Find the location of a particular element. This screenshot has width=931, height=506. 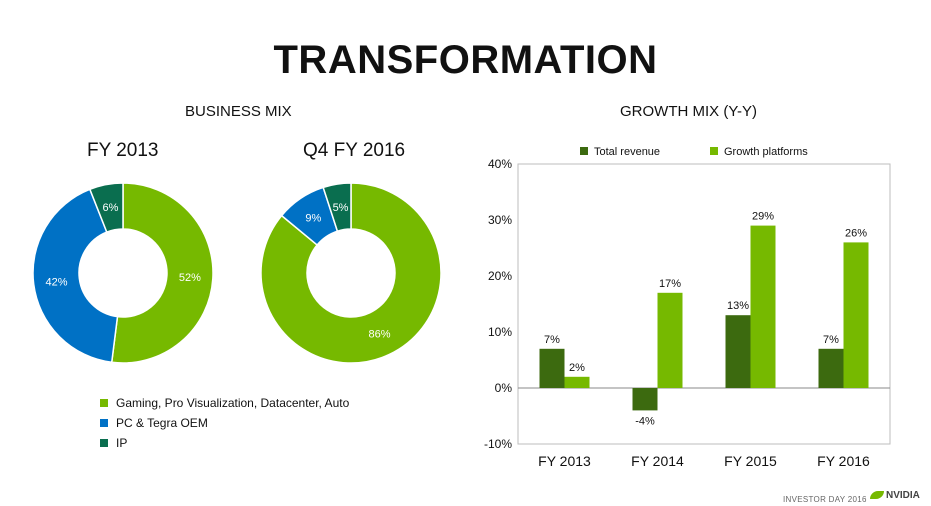

x-category-label: FY 2015 is located at coordinates (750, 461).